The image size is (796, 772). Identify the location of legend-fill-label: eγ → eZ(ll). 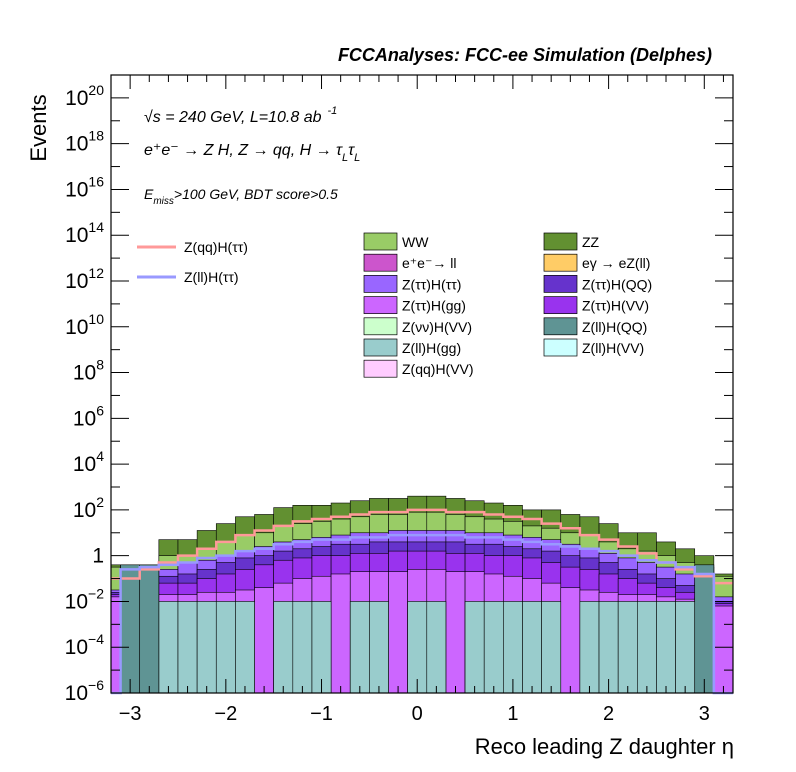
(616, 263).